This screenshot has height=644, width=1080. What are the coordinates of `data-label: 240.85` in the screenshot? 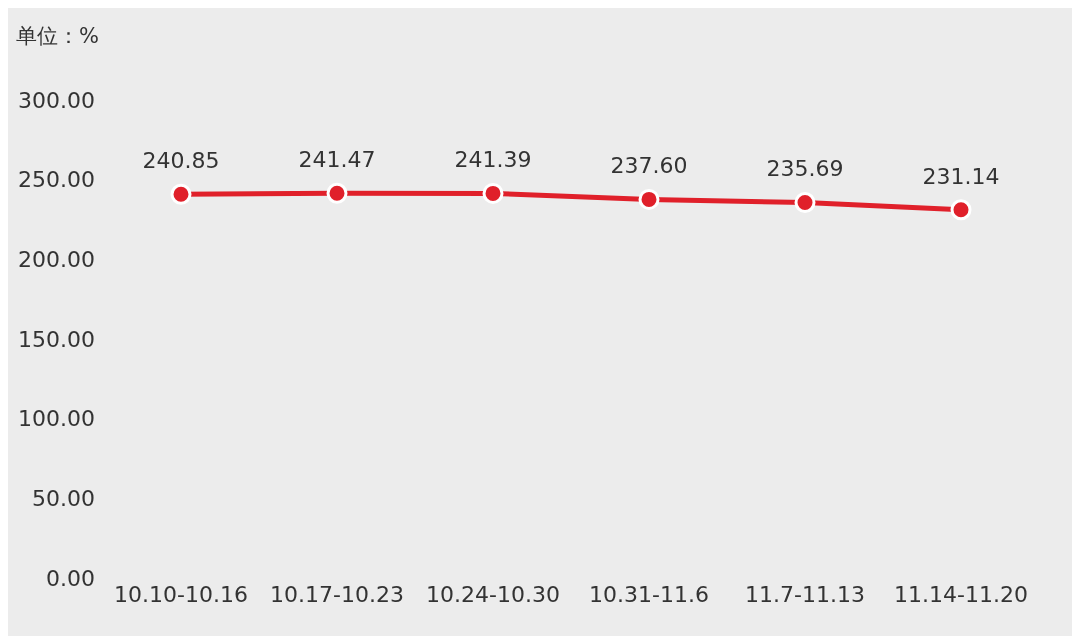 It's located at (181, 161).